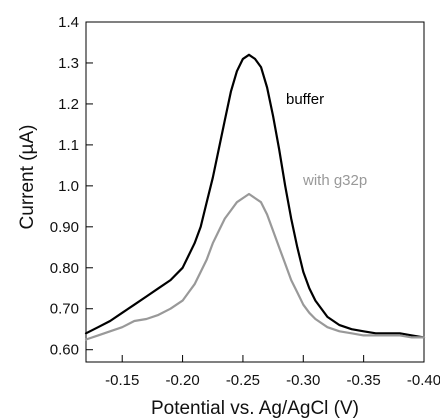 The image size is (440, 418). I want to click on y-tick-label: 0.80, so click(64, 268).